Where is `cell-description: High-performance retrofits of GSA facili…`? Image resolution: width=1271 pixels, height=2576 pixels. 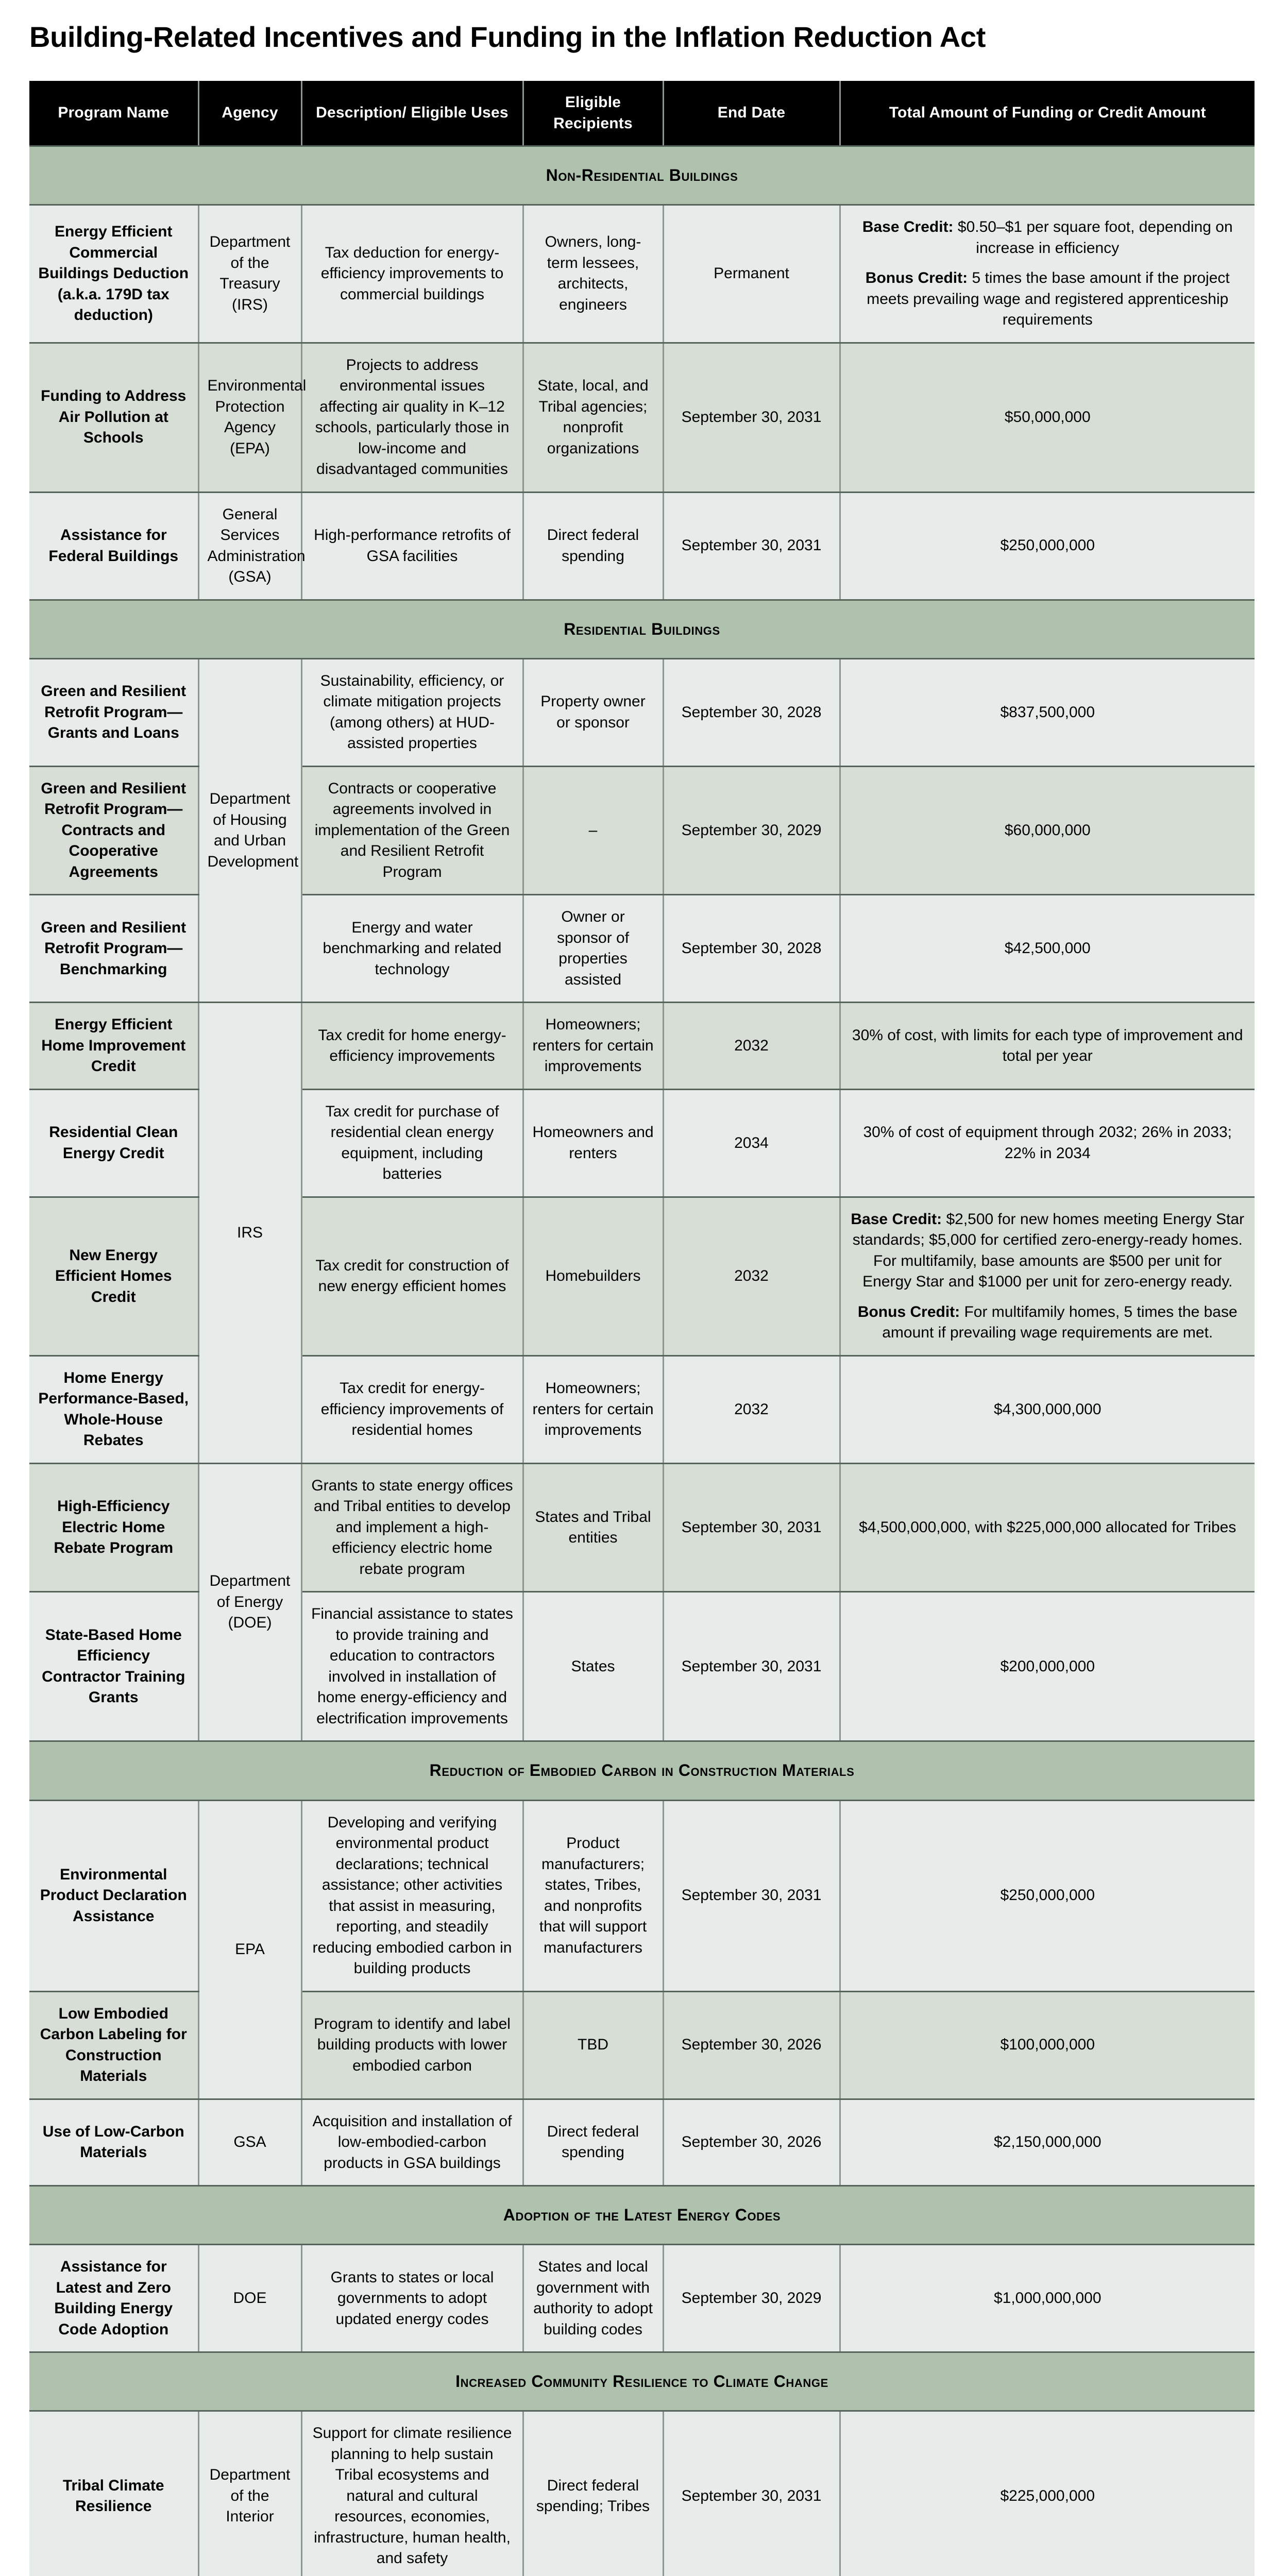 cell-description: High-performance retrofits of GSA facili… is located at coordinates (412, 546).